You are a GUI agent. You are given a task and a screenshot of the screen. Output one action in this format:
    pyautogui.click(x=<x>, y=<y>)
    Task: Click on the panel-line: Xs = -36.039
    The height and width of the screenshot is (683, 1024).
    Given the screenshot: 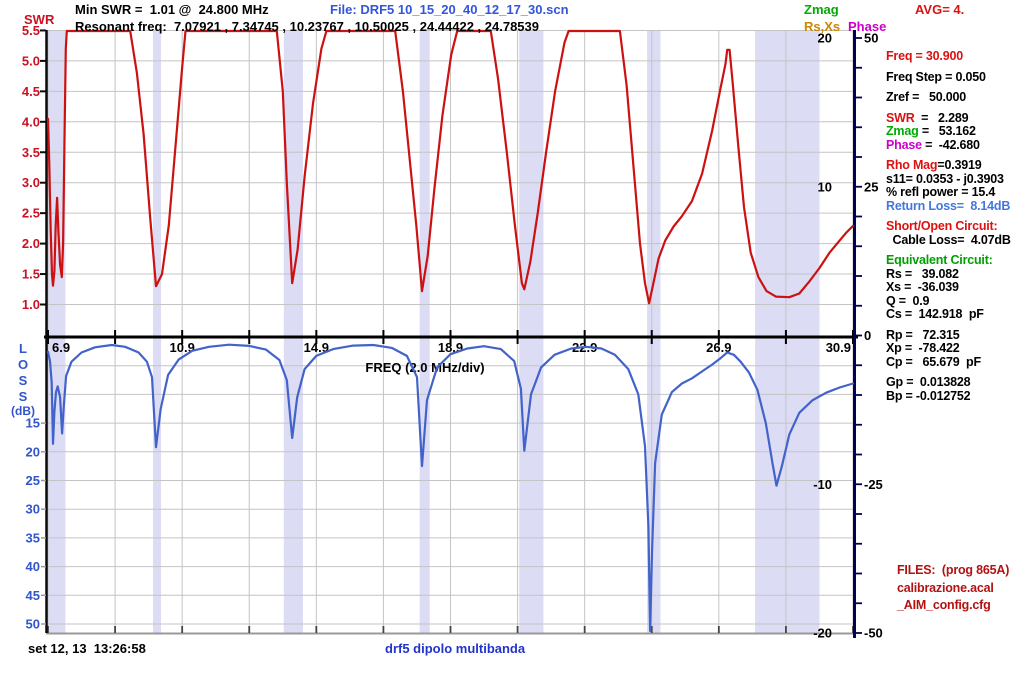 What is the action you would take?
    pyautogui.click(x=955, y=287)
    